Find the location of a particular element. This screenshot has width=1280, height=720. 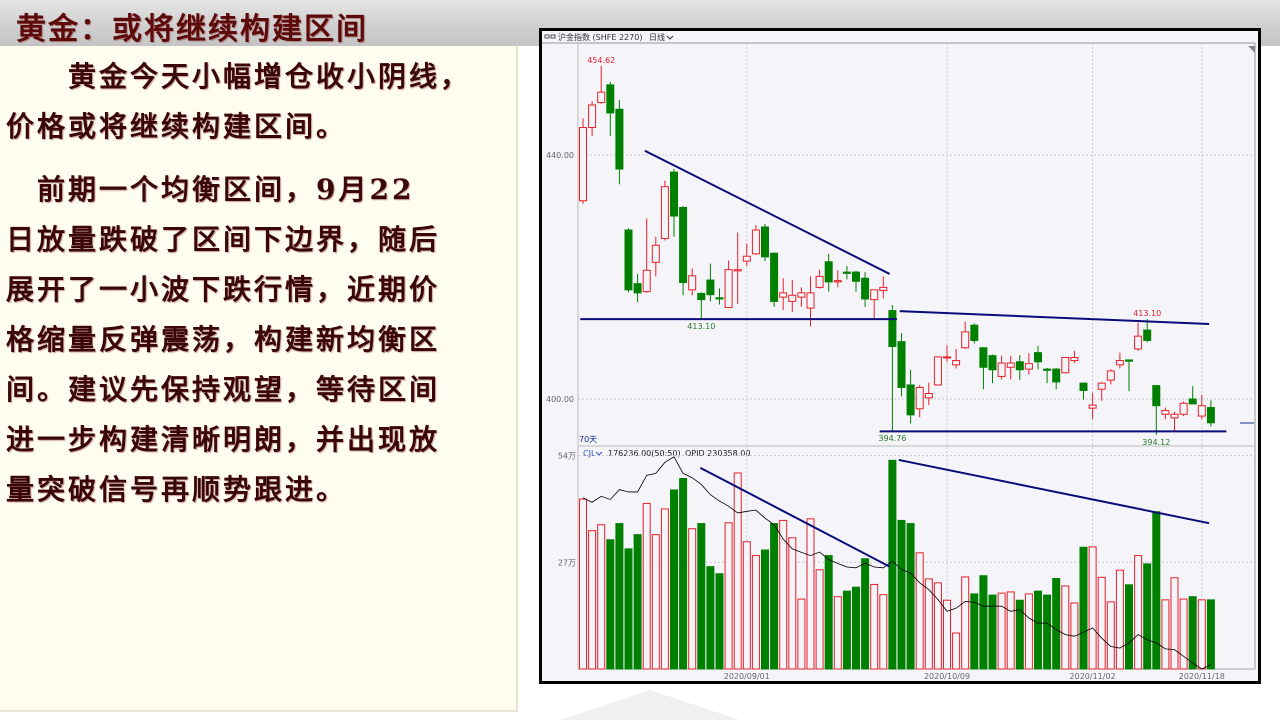

volume-trendline is located at coordinates (1054, 491).